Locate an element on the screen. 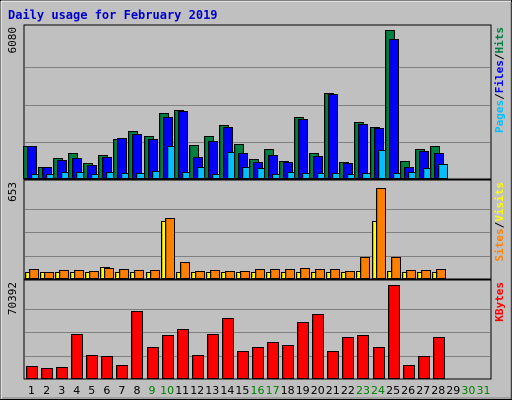  panel-max-label: 6080 is located at coordinates (12, 40).